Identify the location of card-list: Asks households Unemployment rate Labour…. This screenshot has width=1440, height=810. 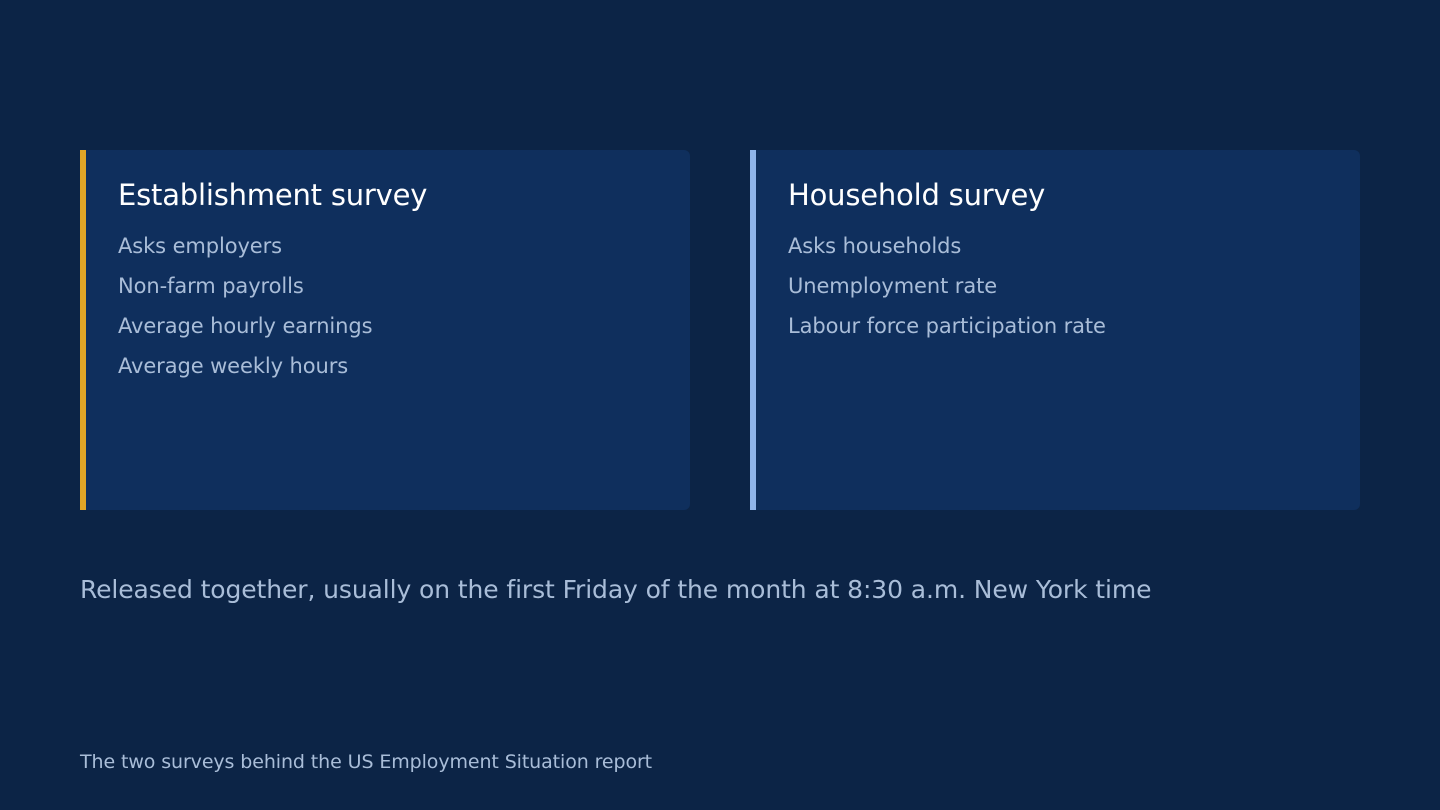
(1074, 286).